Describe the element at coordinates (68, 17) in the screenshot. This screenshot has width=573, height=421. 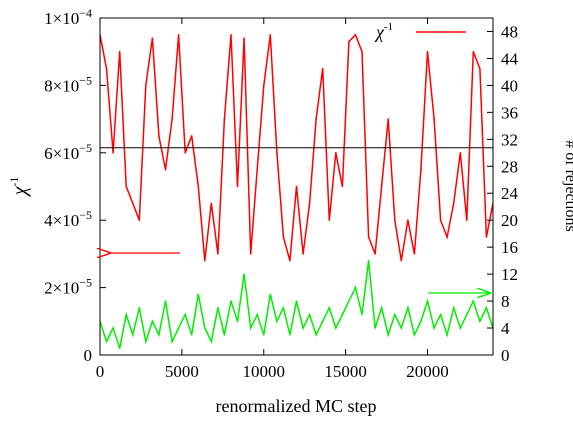
I see `y-left-tick-label: 1×10⁻⁴` at that location.